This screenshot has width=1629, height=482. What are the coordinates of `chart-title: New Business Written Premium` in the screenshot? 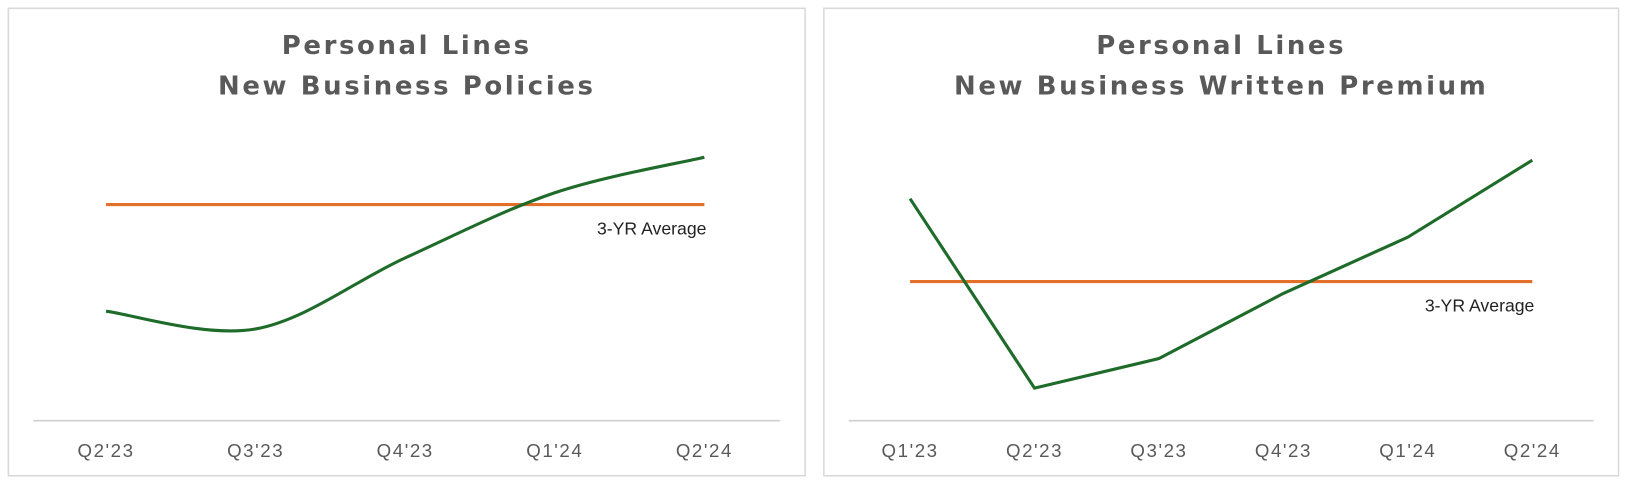 It's located at (1221, 87).